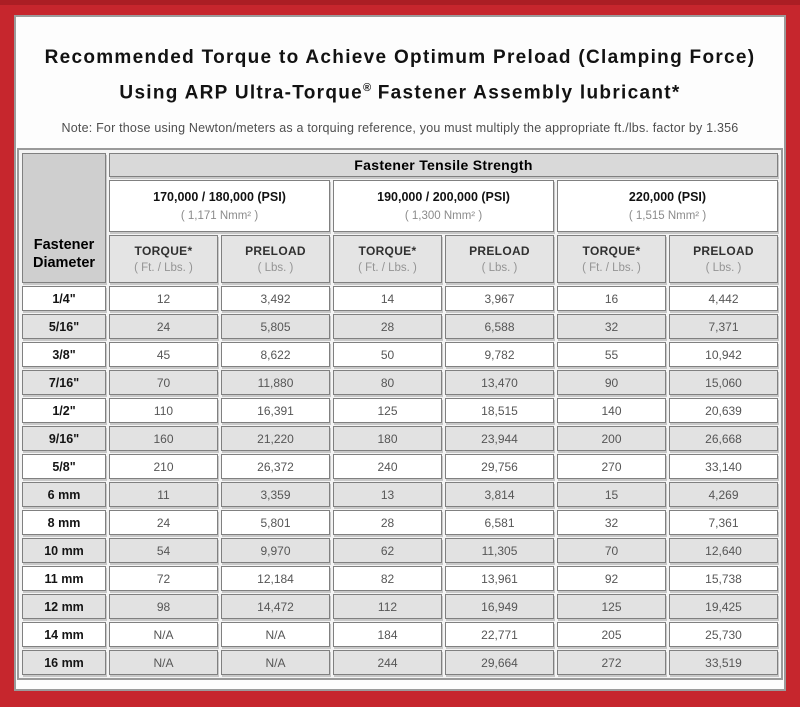 The image size is (800, 707). Describe the element at coordinates (387, 439) in the screenshot. I see `torque-value-cell: 180` at that location.